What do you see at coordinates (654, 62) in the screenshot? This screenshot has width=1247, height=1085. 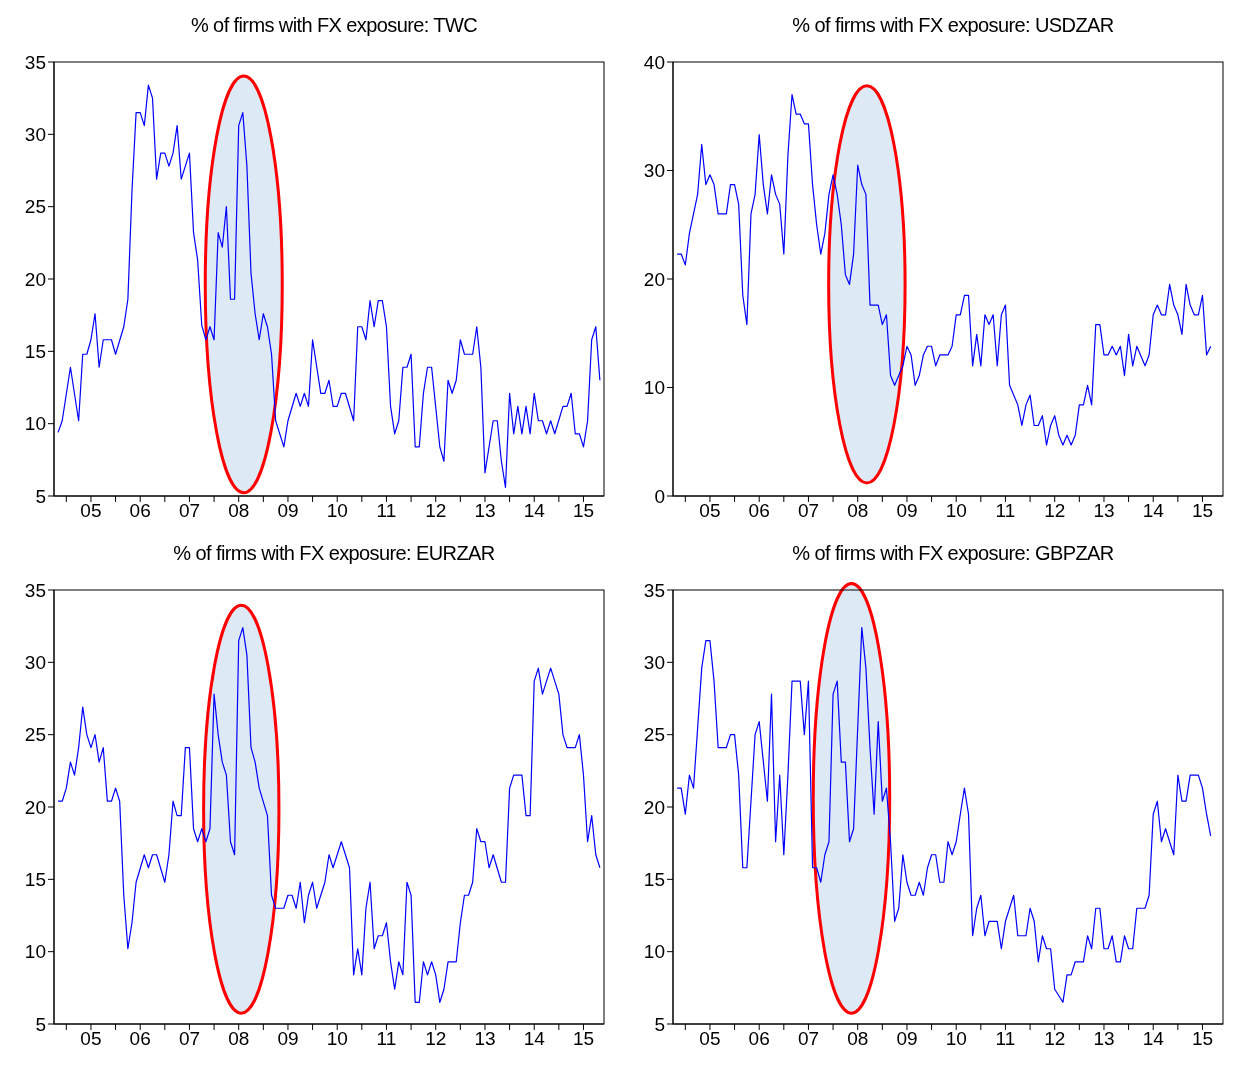 I see `y-tick-label: 40` at bounding box center [654, 62].